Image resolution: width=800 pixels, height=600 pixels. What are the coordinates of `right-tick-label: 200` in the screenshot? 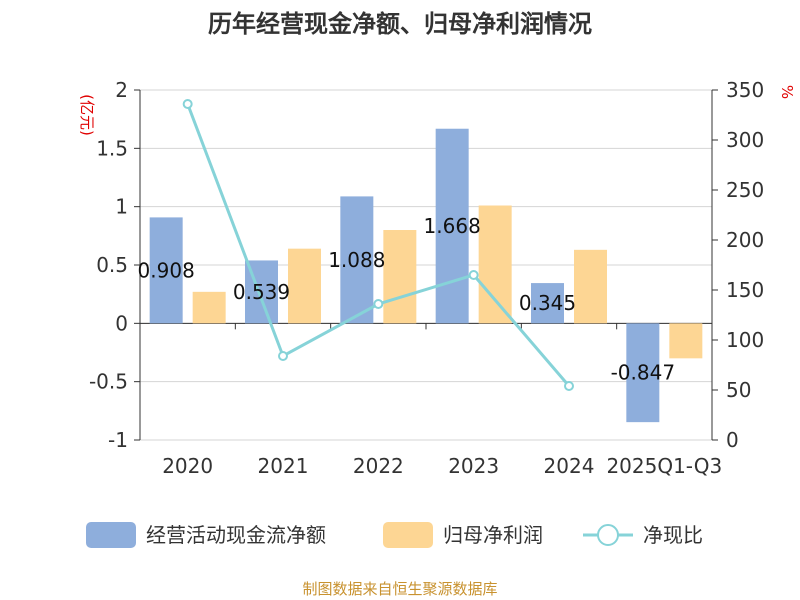 It's located at (745, 240).